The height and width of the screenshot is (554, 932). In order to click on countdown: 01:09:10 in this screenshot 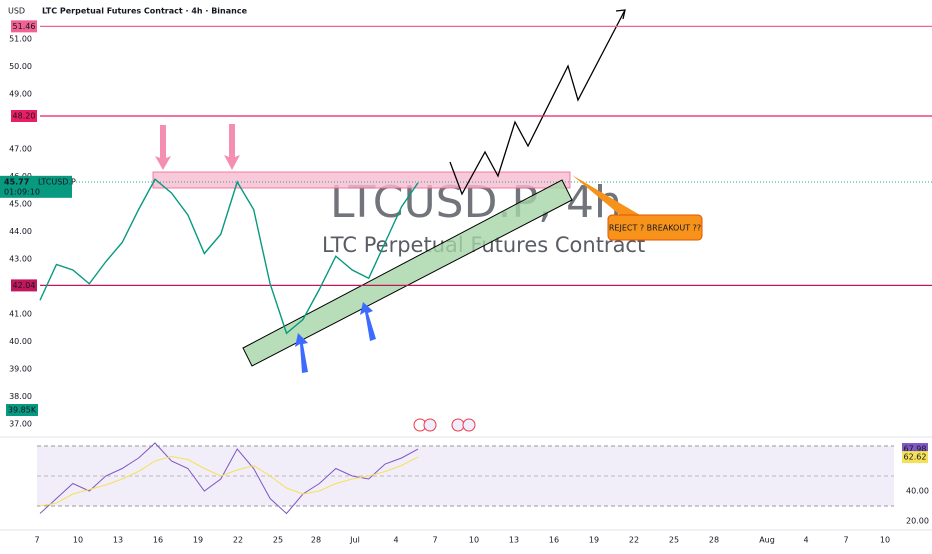, I will do `click(22, 191)`.